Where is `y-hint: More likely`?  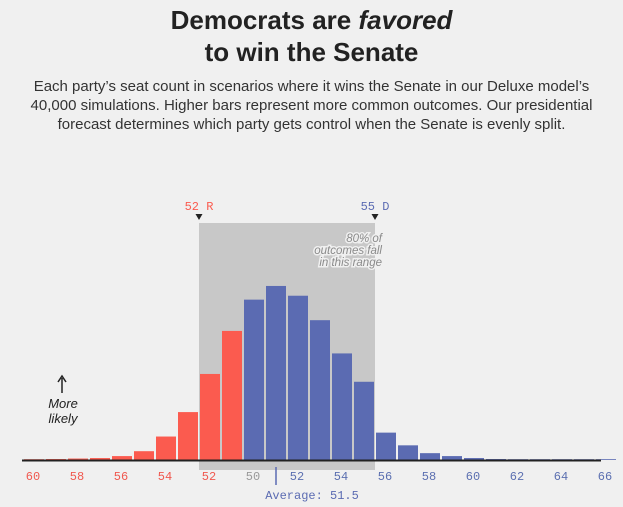 y-hint: More likely is located at coordinates (63, 400).